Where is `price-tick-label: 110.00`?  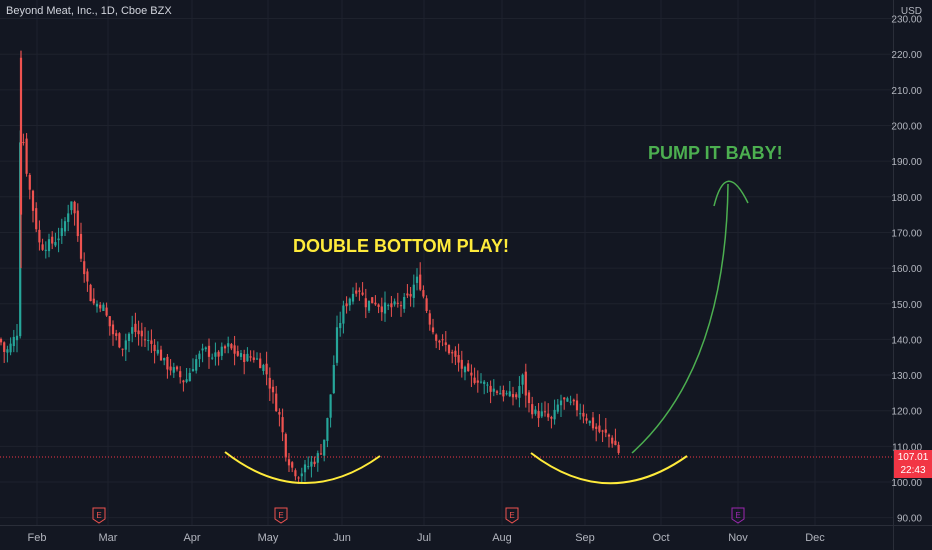 price-tick-label: 110.00 is located at coordinates (907, 447).